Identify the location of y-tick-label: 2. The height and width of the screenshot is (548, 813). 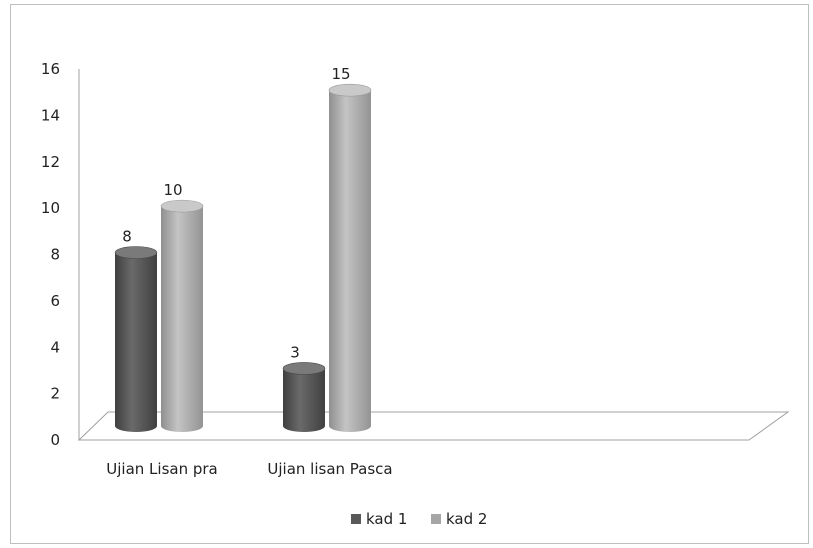
(55, 394).